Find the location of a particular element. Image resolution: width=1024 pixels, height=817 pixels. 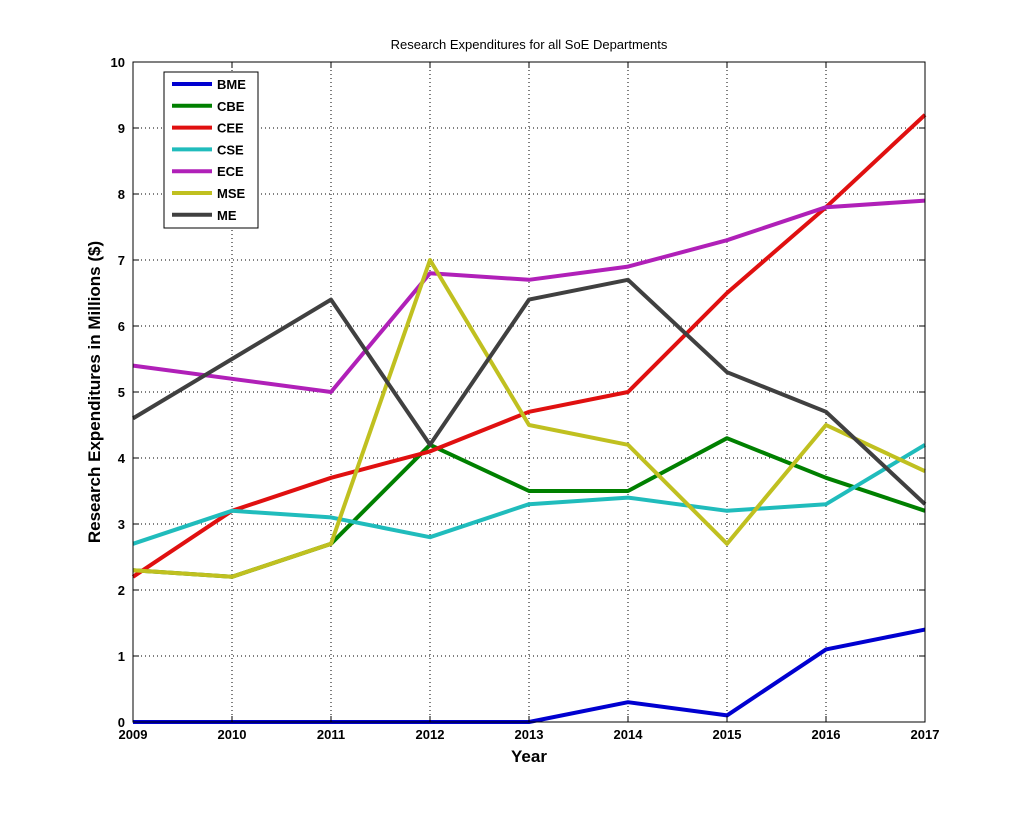

legend-label-cbe: CBE is located at coordinates (231, 106).